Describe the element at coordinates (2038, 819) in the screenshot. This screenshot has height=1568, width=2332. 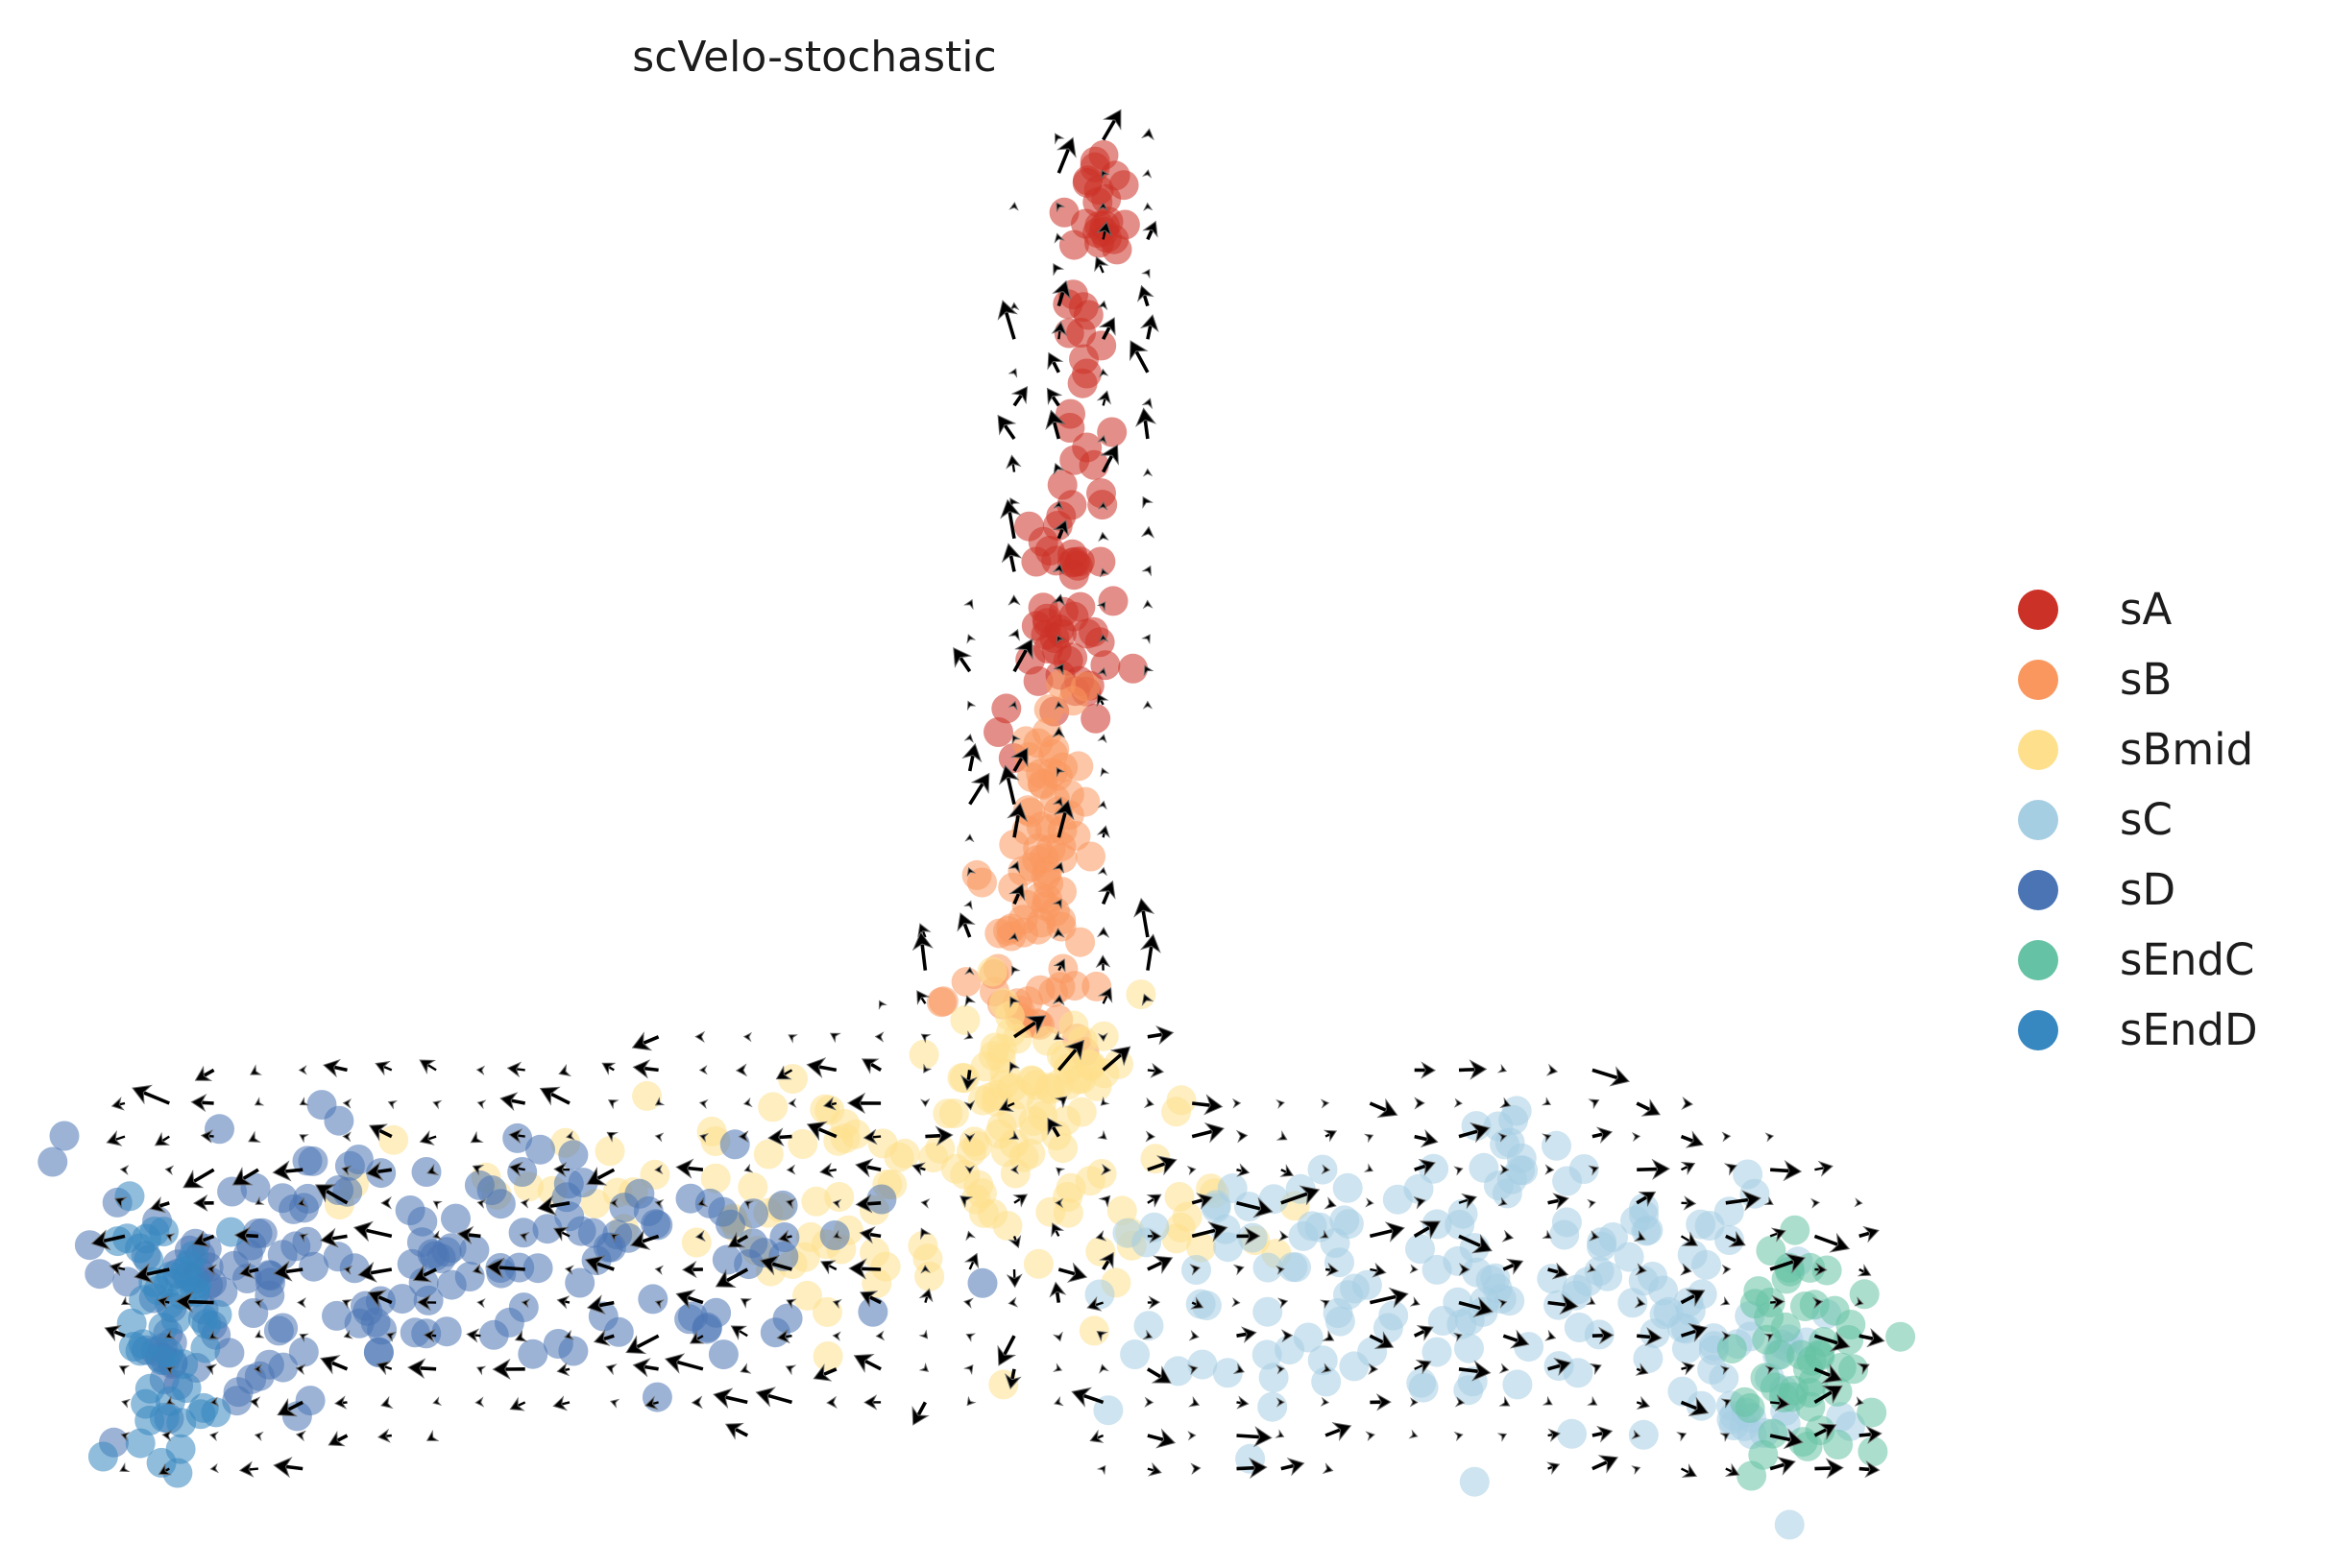
I see `legend-swatch-sC` at that location.